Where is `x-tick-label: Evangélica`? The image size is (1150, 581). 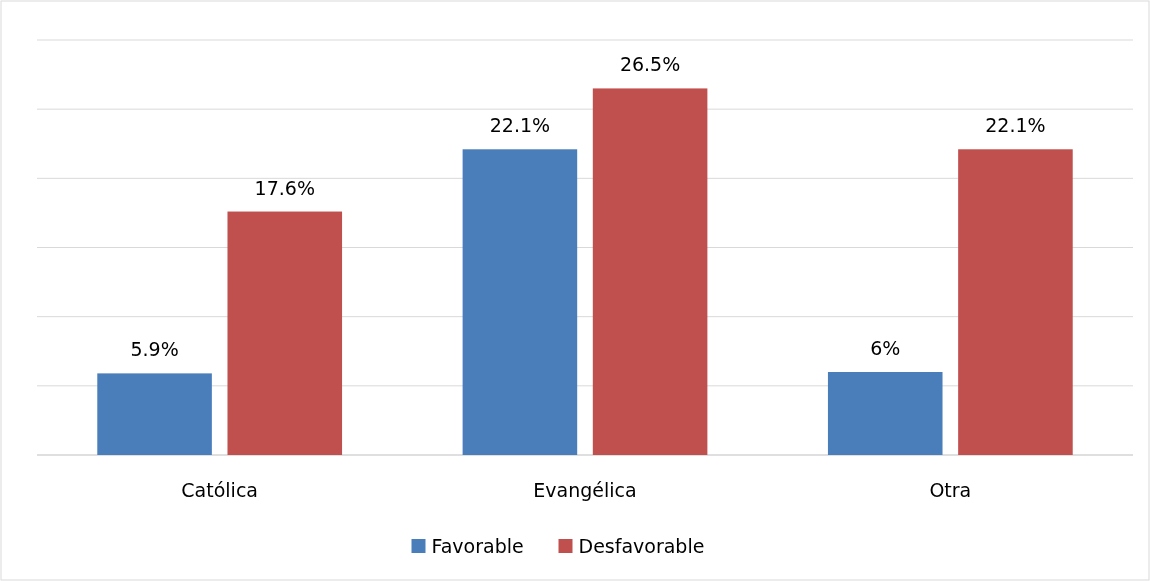 x-tick-label: Evangélica is located at coordinates (585, 490).